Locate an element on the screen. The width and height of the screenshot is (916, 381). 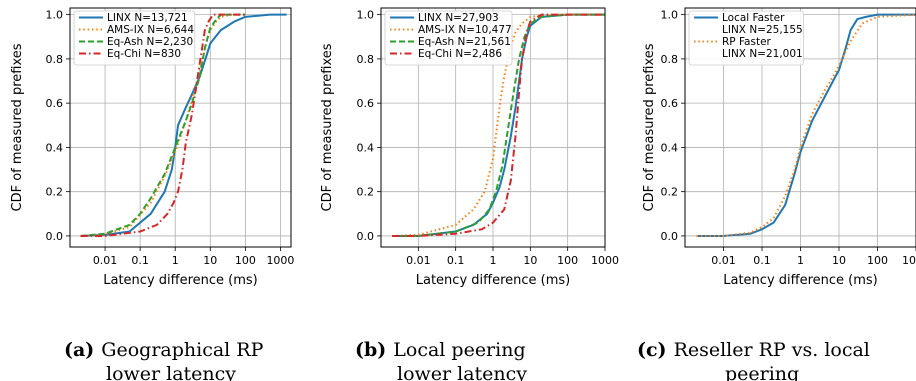
caption-text: Geographical RP is located at coordinates (182, 350).